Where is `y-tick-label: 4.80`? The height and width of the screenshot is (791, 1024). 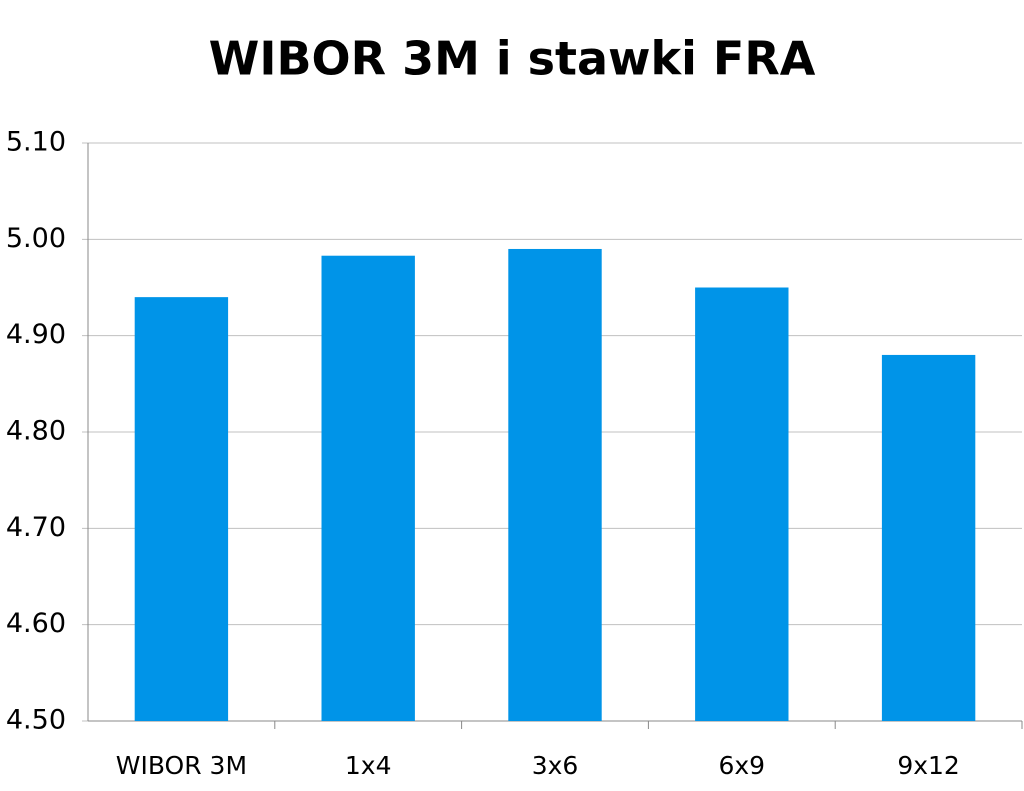
y-tick-label: 4.80 is located at coordinates (36, 431).